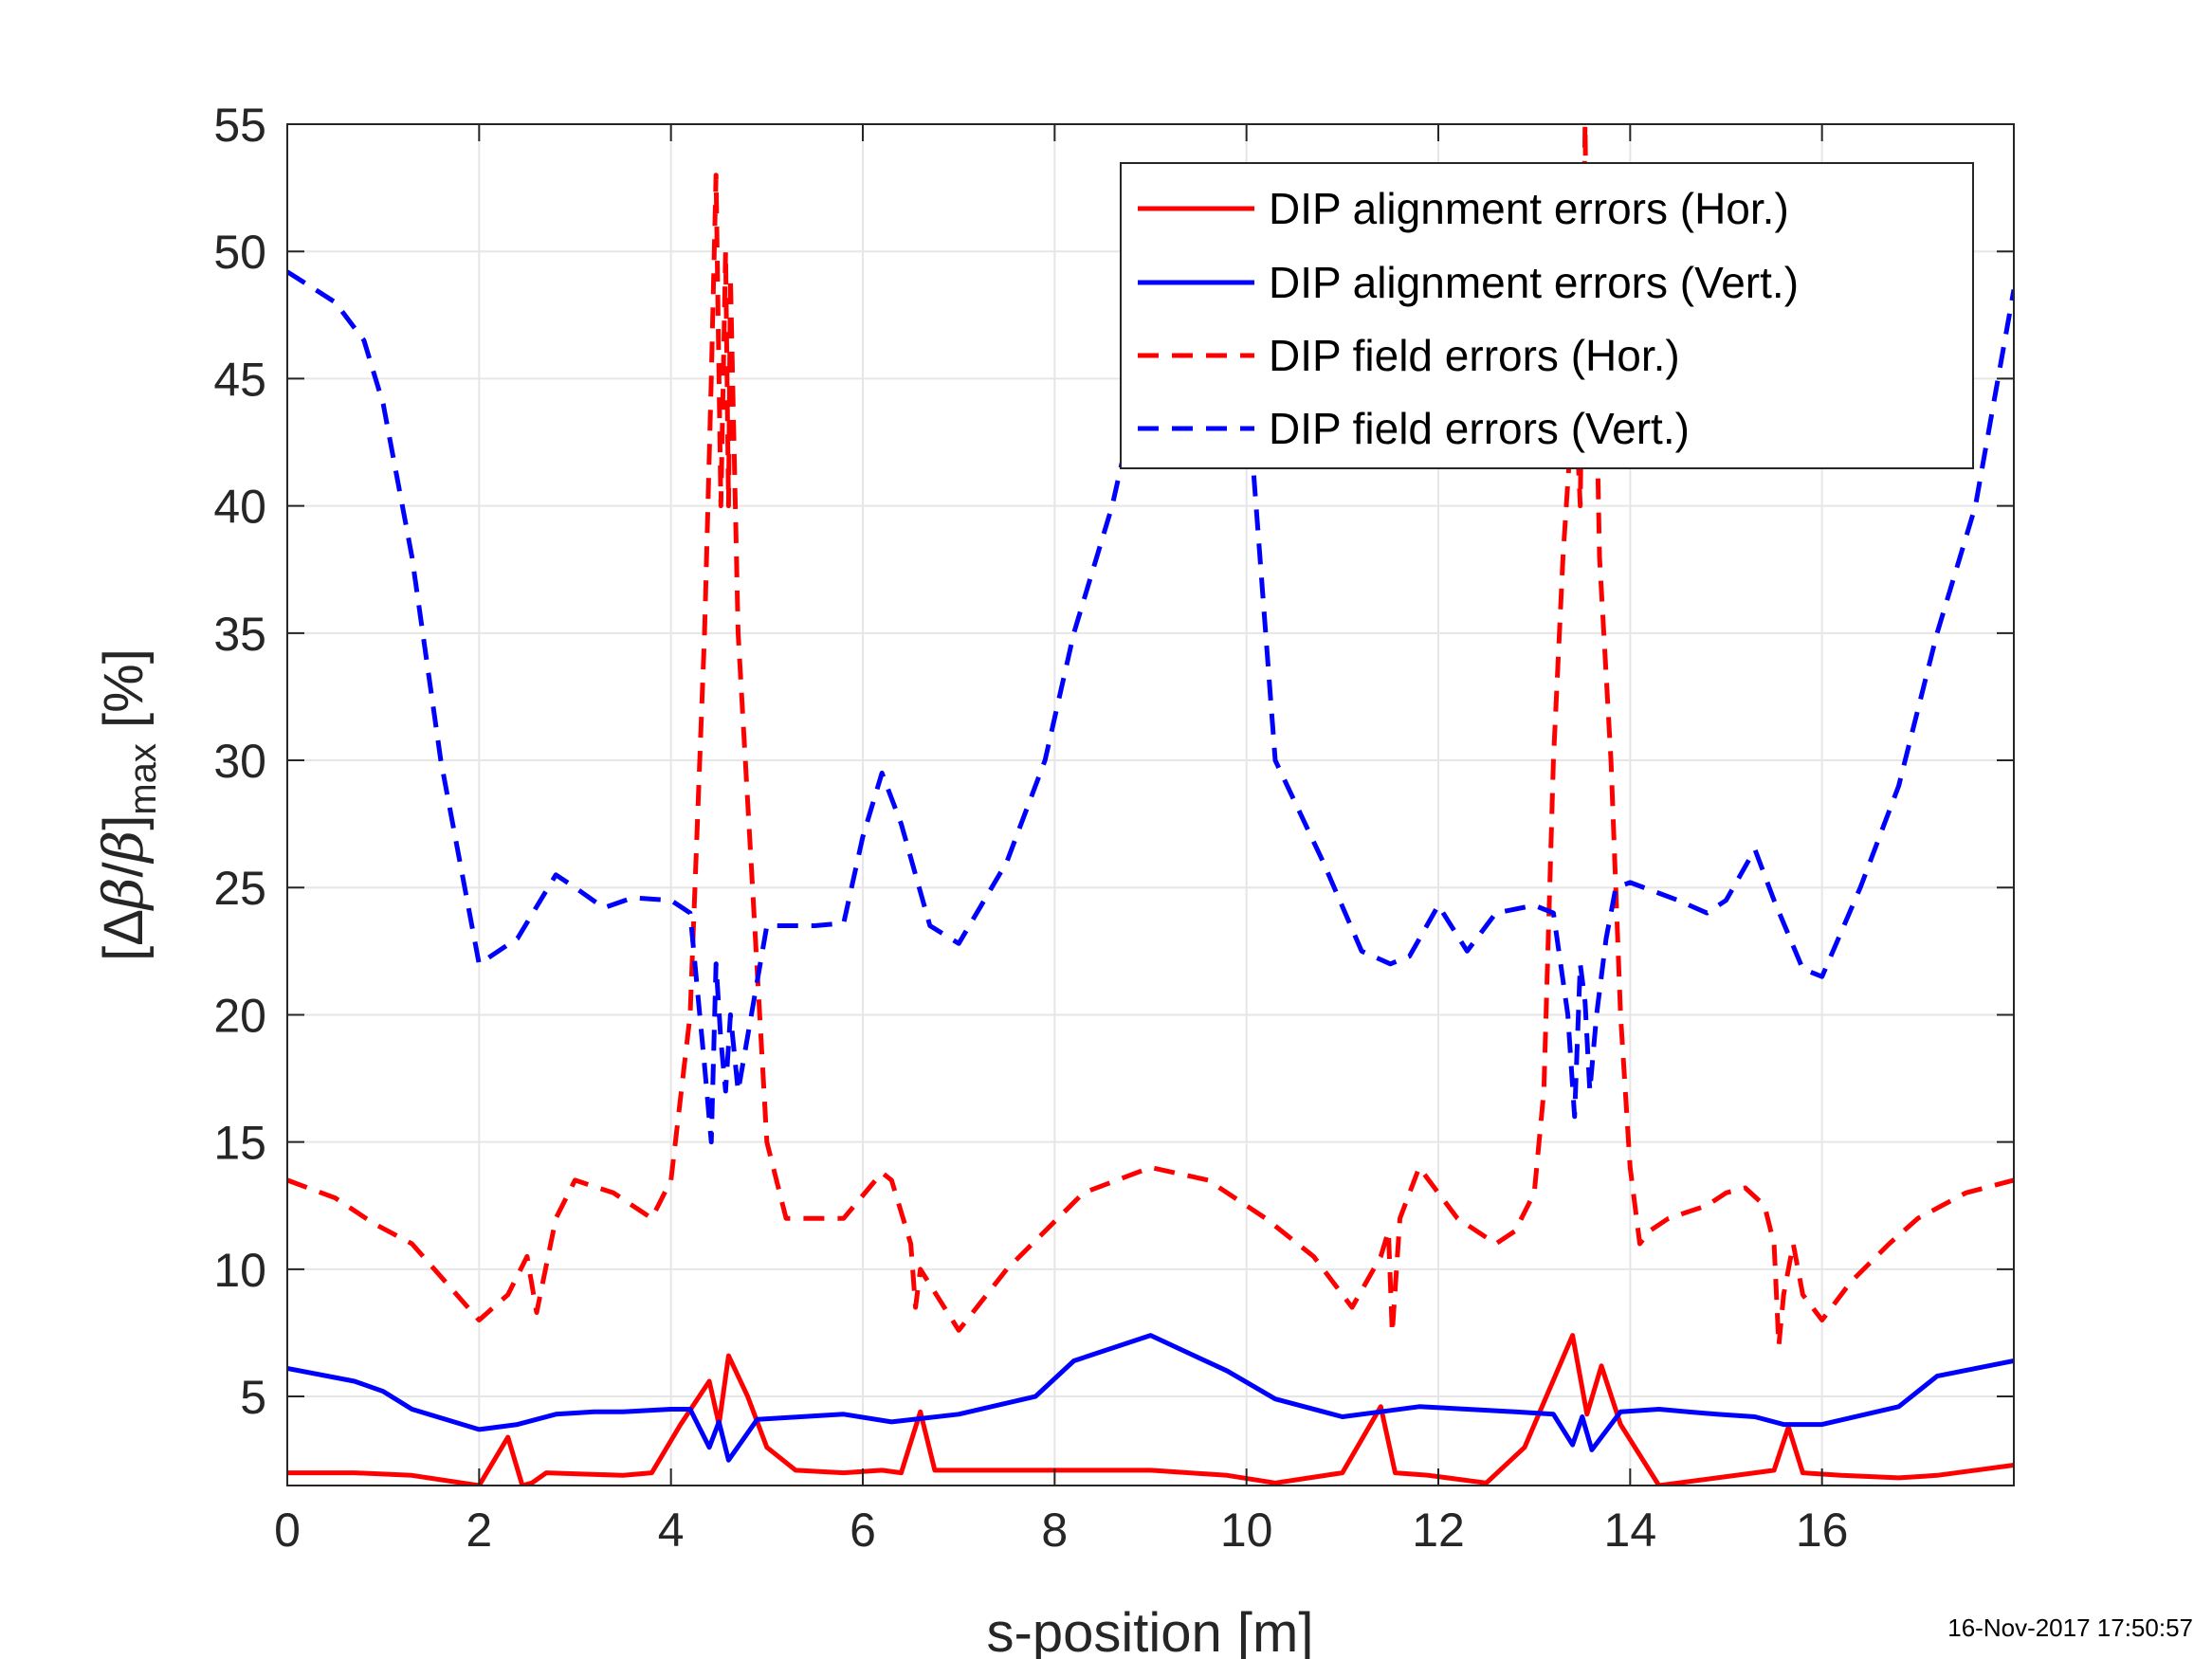 The height and width of the screenshot is (1659, 2212). What do you see at coordinates (239, 1270) in the screenshot?
I see `y-tick-label: 10` at bounding box center [239, 1270].